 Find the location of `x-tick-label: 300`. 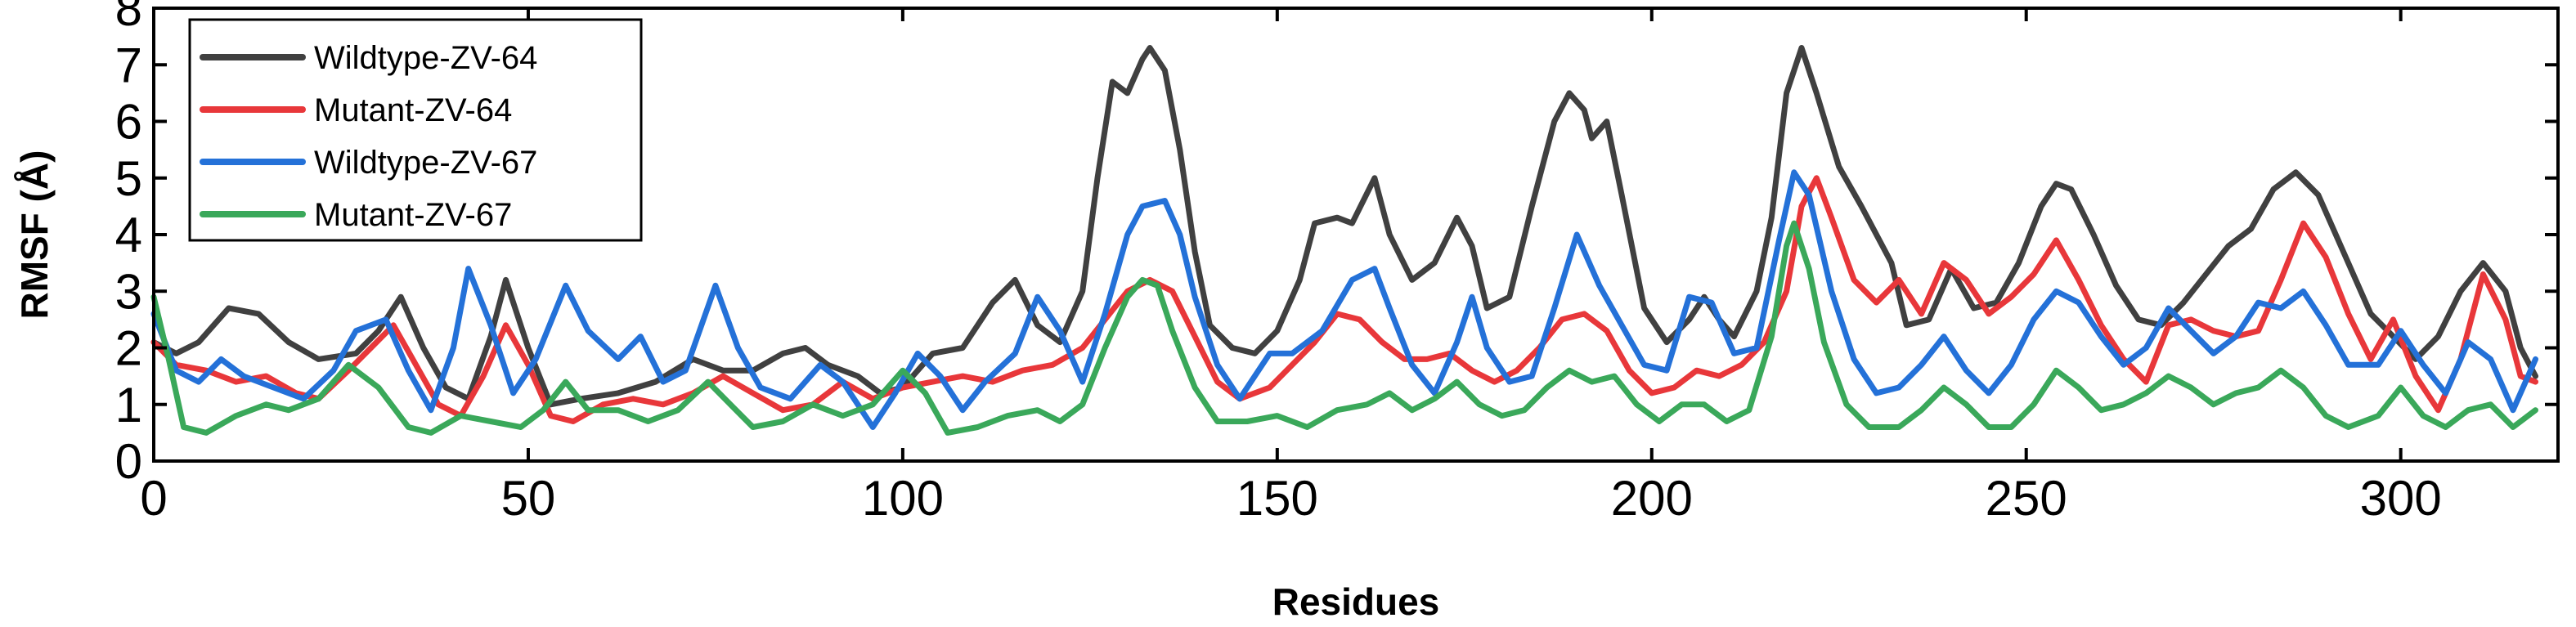

x-tick-label: 300 is located at coordinates (2401, 498).